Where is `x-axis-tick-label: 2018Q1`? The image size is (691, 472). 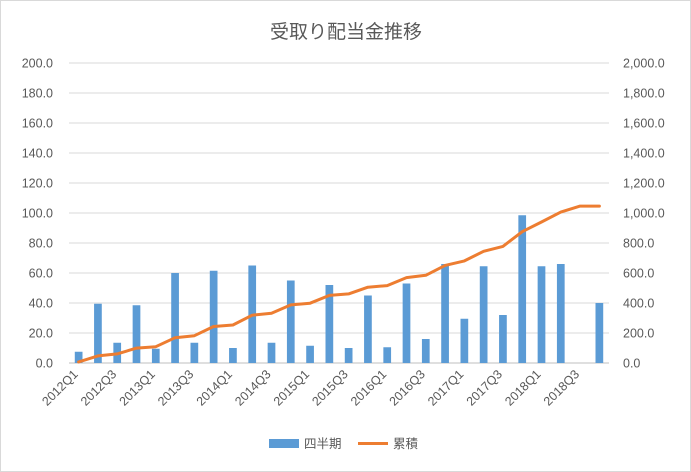
x-axis-tick-label: 2018Q1 is located at coordinates (522, 387).